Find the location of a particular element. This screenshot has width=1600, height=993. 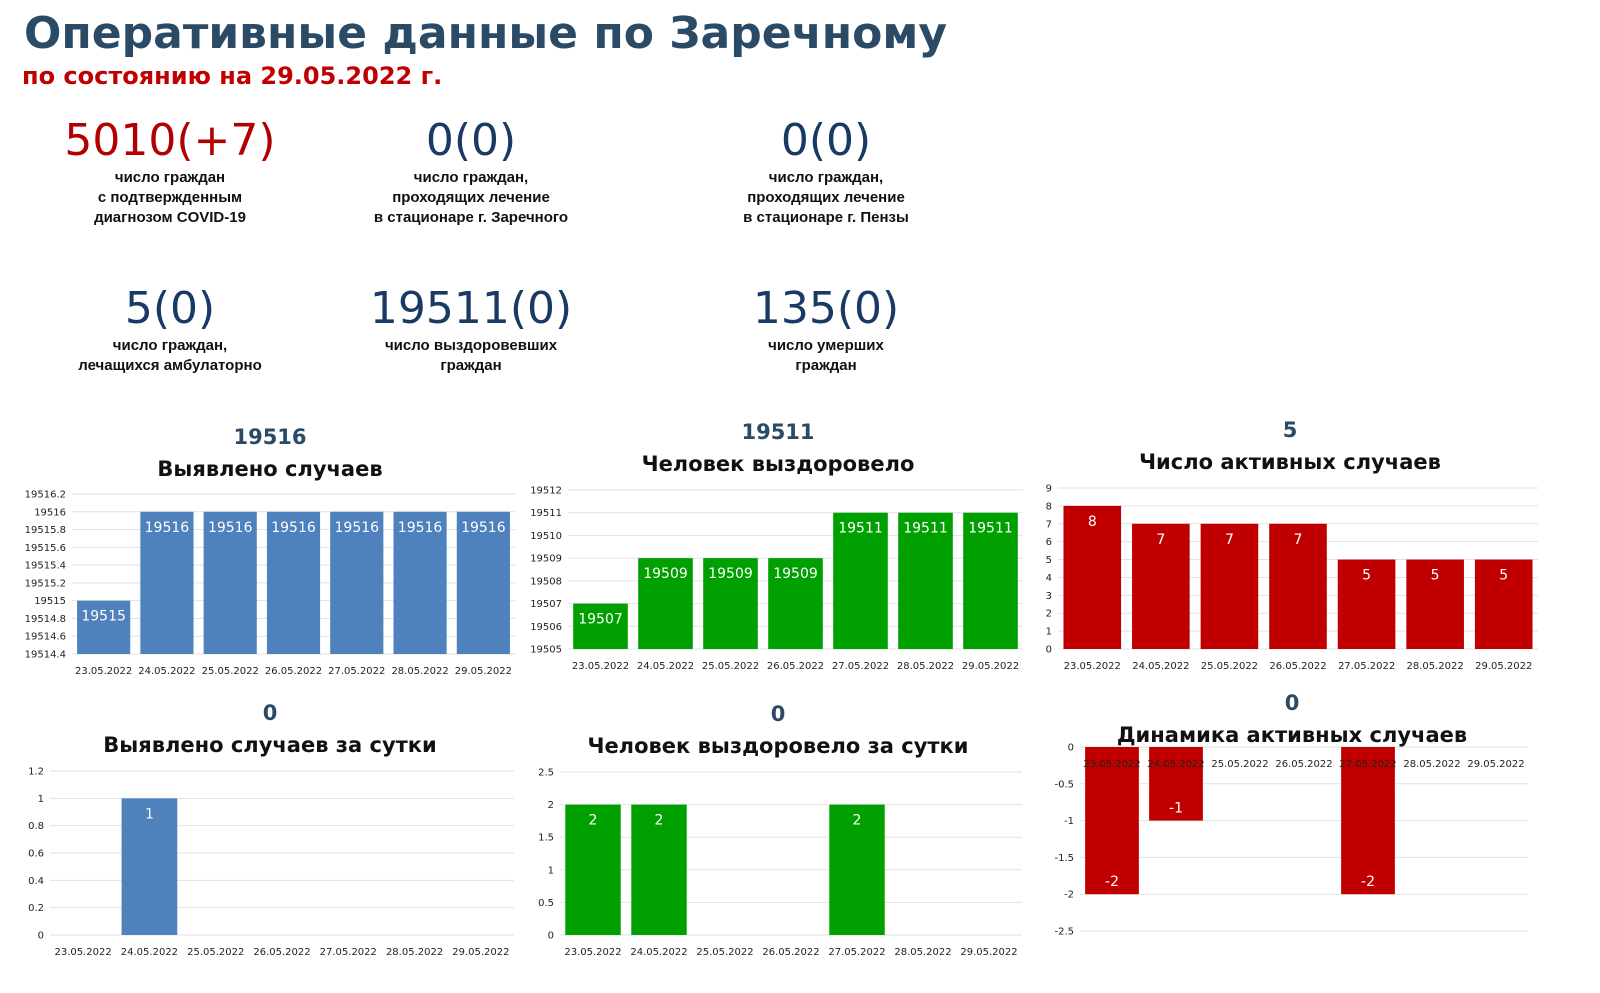

y-tick-label: 8 is located at coordinates (1049, 506).